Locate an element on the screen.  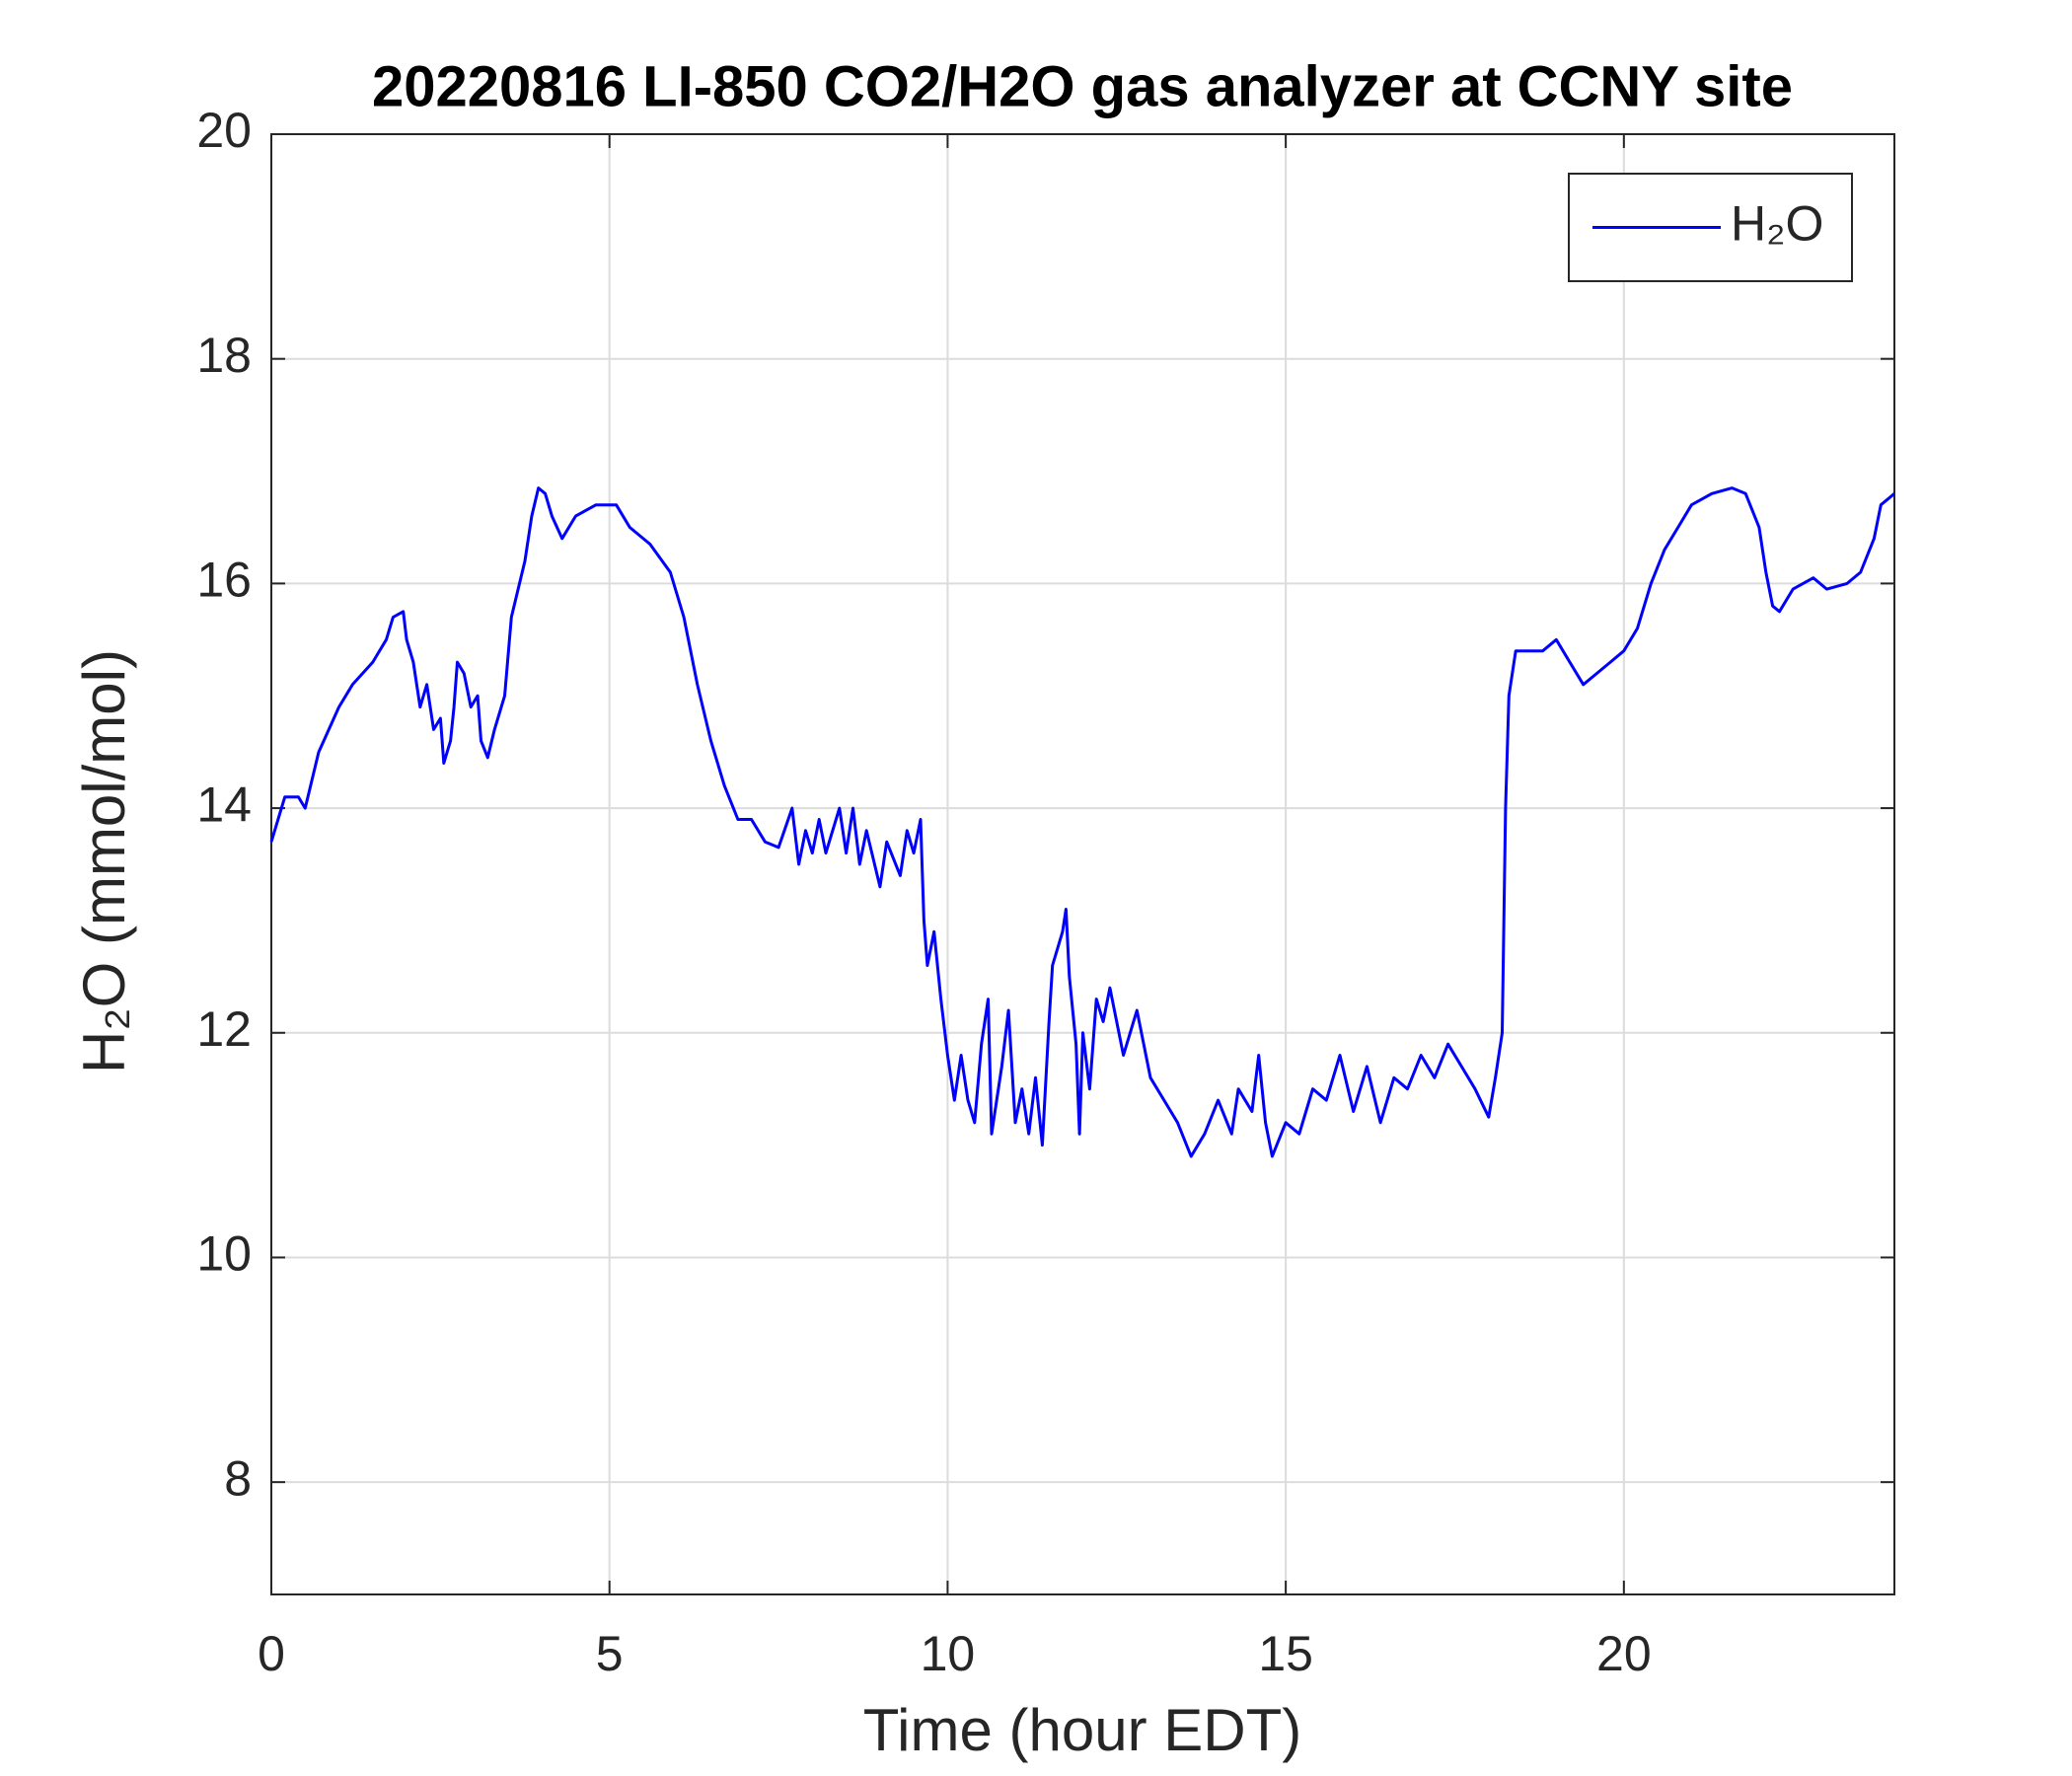
x-tick-label: 15 is located at coordinates (1285, 1654).